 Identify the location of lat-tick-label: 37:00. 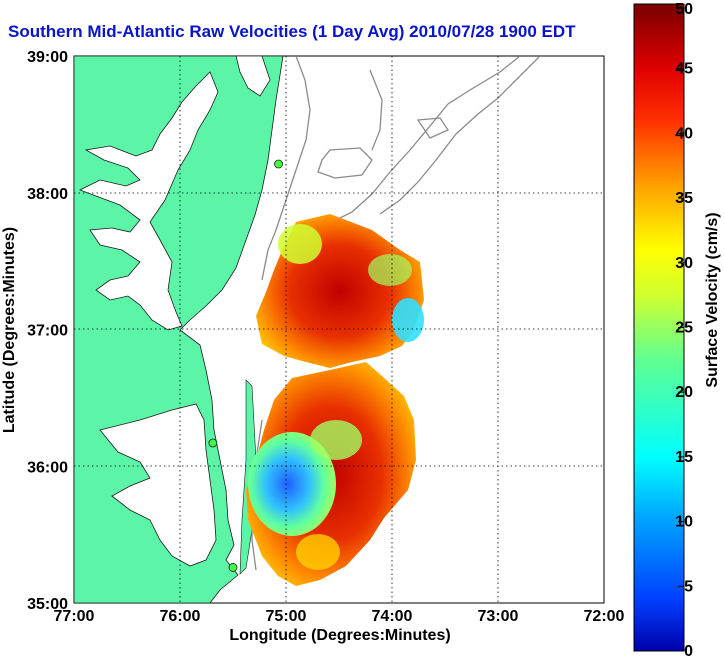
(47, 331).